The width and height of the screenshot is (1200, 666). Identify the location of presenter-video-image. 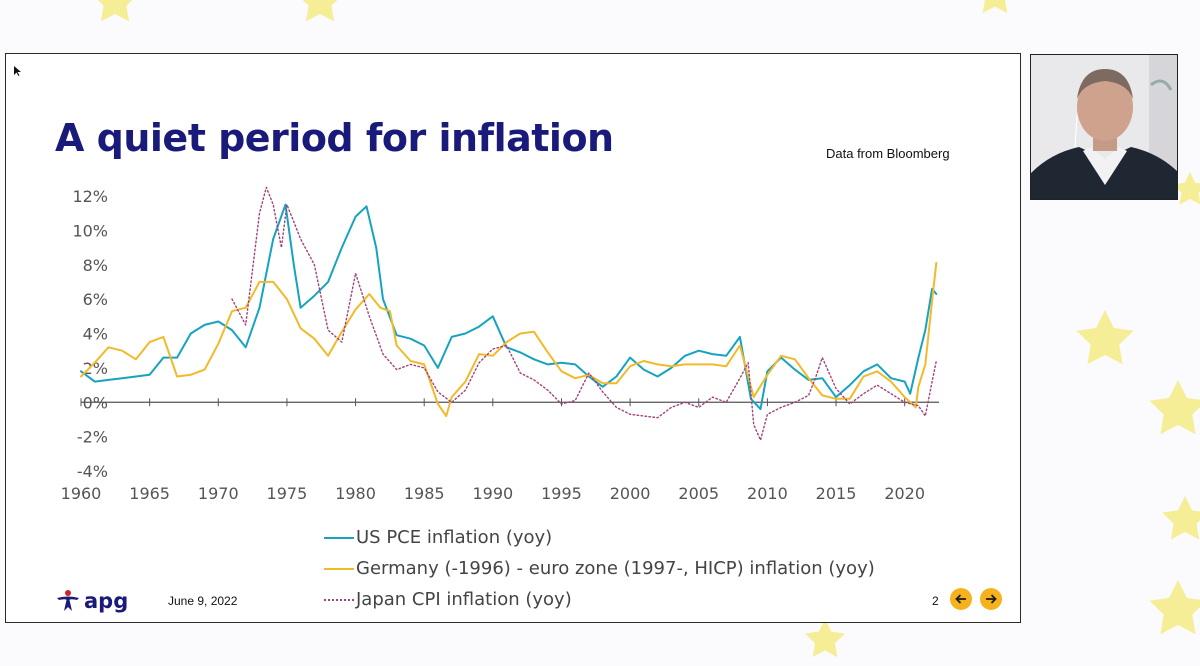
(1104, 127).